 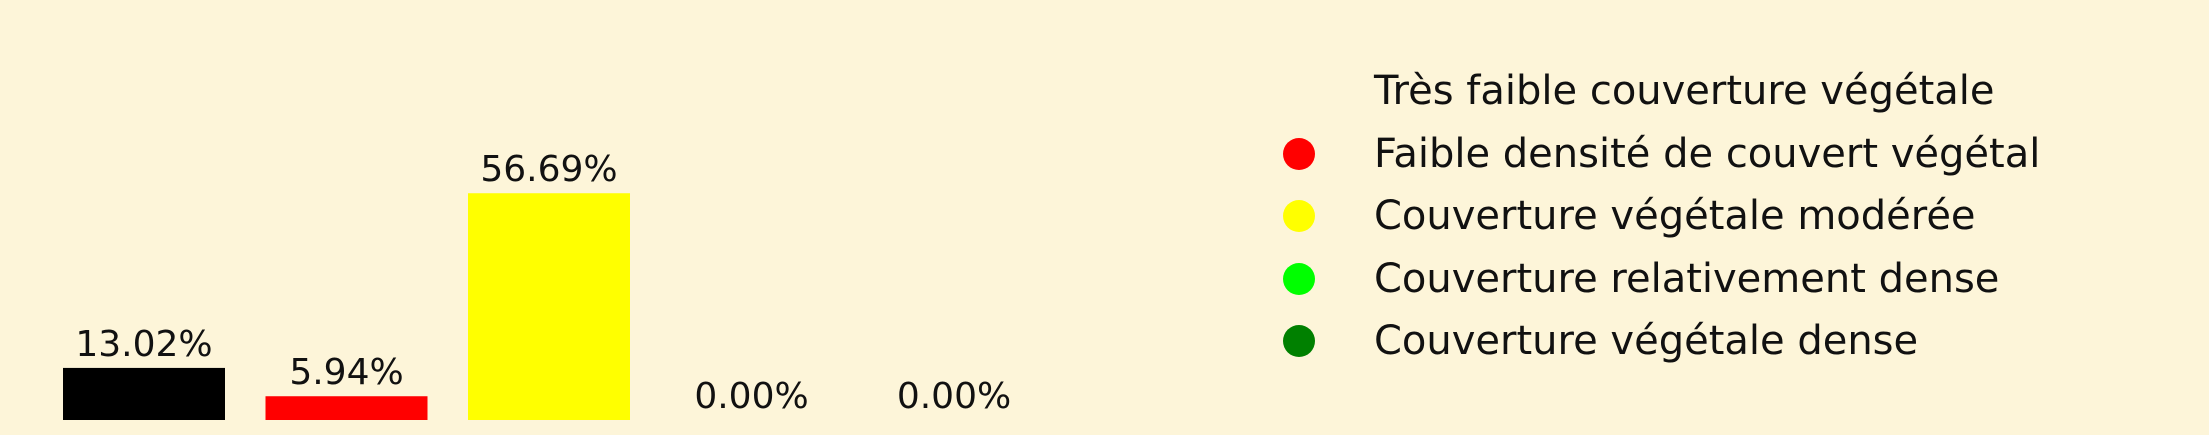 What do you see at coordinates (548, 169) in the screenshot?
I see `bar-value-label-2: 56.69%` at bounding box center [548, 169].